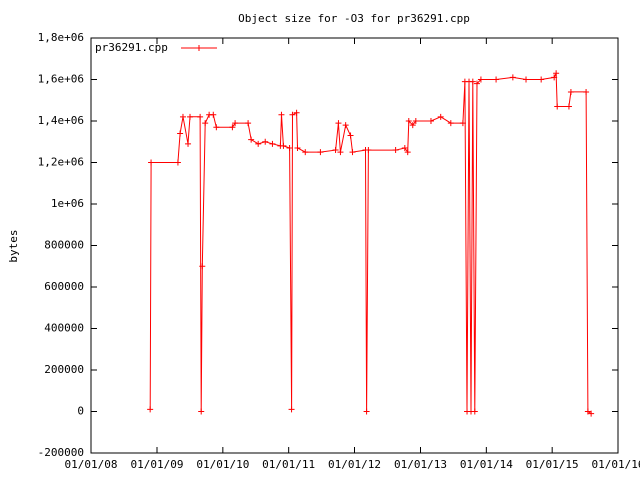 This screenshot has height=480, width=640. What do you see at coordinates (552, 464) in the screenshot?
I see `x-tick-label: 01/01/15` at bounding box center [552, 464].